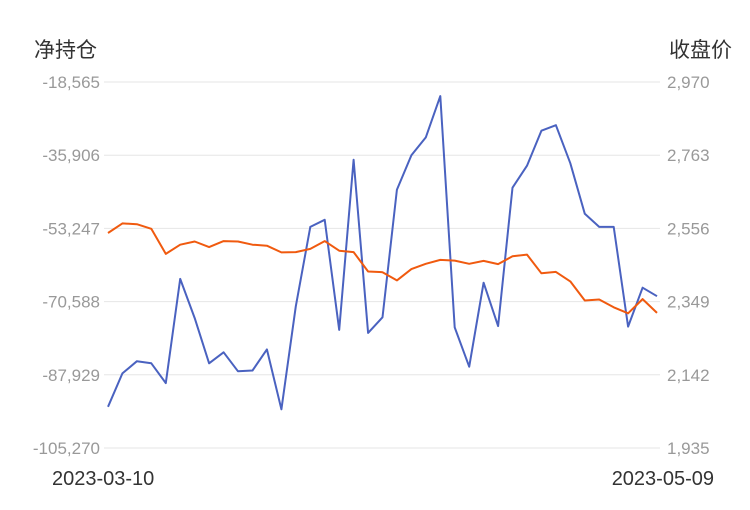 This screenshot has height=510, width=750. Describe the element at coordinates (71, 375) in the screenshot. I see `left-tick-label: -87,929` at that location.